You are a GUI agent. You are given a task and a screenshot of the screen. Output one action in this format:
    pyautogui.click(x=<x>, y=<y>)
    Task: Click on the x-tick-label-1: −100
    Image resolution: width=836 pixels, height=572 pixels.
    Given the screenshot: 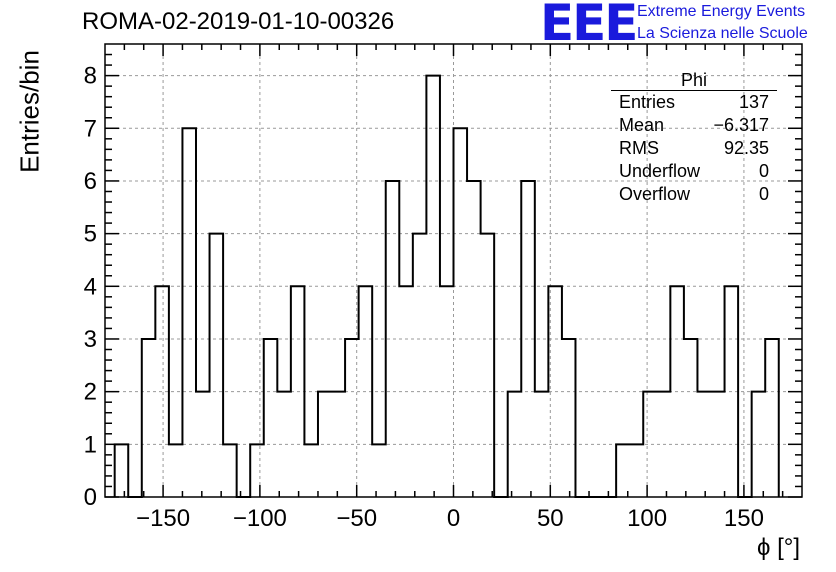 What is the action you would take?
    pyautogui.click(x=260, y=518)
    